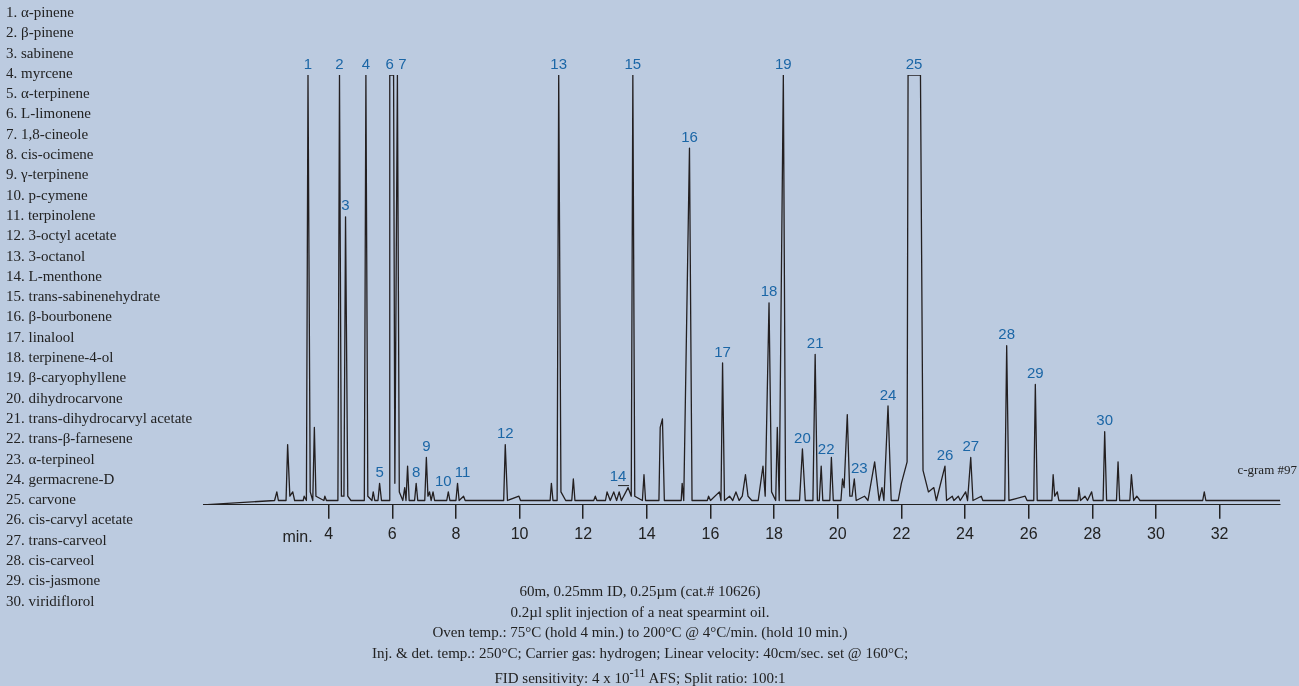 The width and height of the screenshot is (1299, 686). I want to click on text: 29. cis-jasmone, so click(54, 581).